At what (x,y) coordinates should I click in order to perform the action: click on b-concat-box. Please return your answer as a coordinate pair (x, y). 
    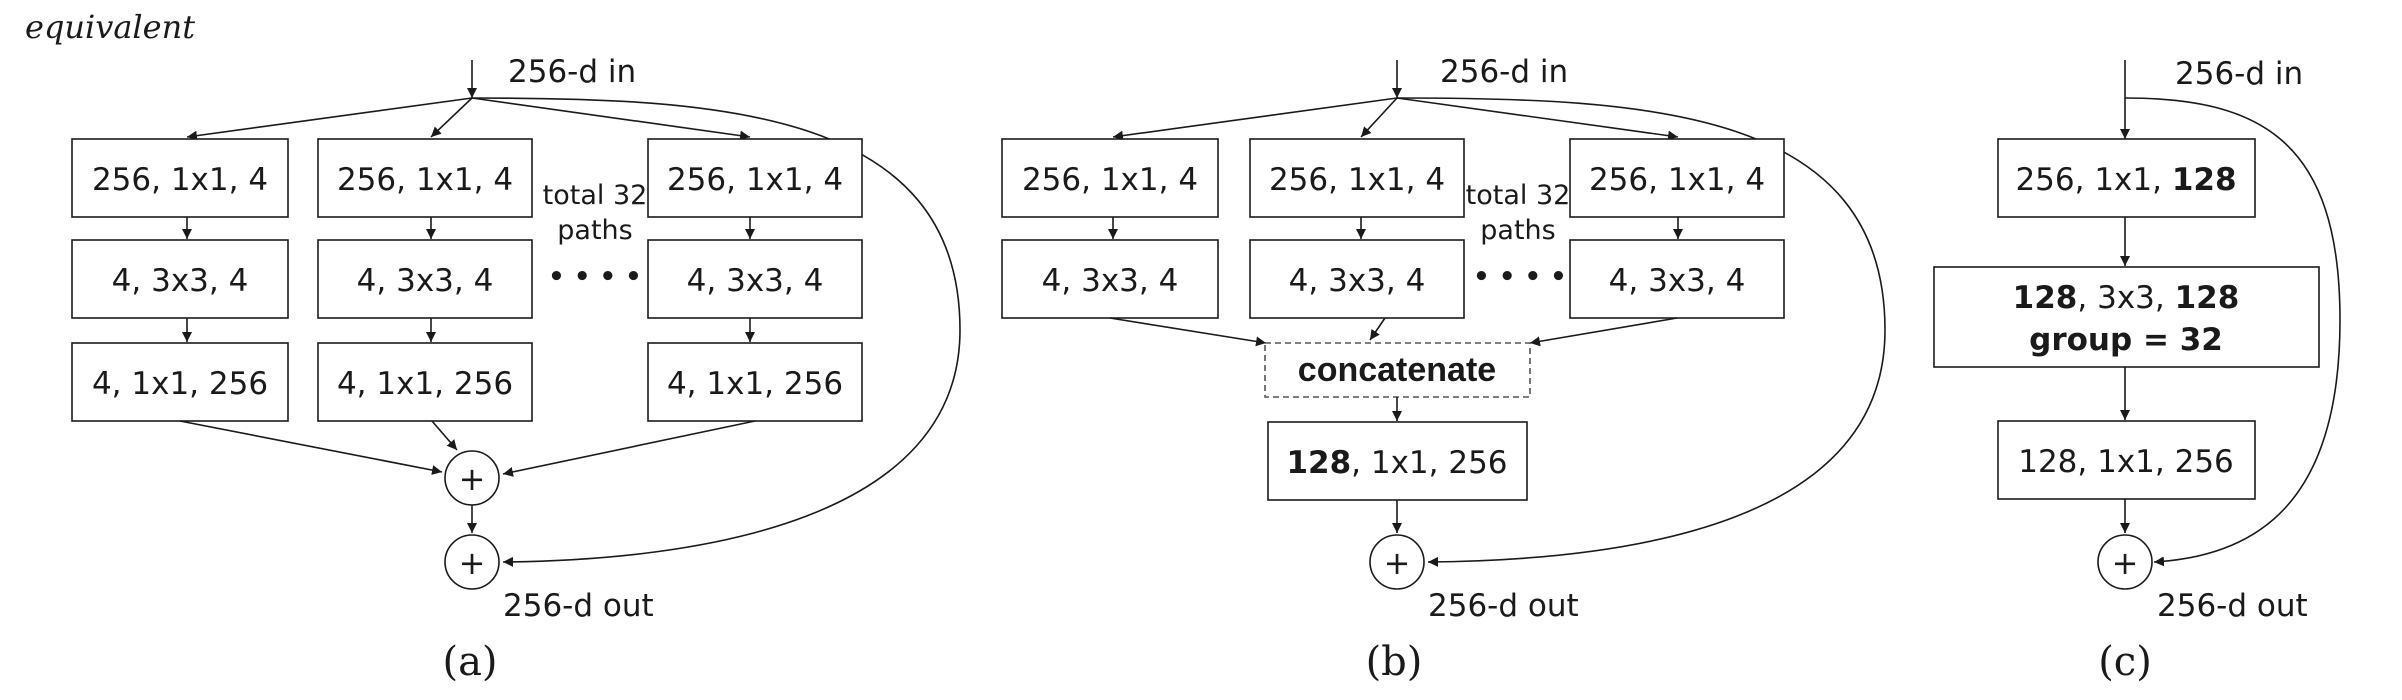
    Looking at the image, I should click on (1397, 370).